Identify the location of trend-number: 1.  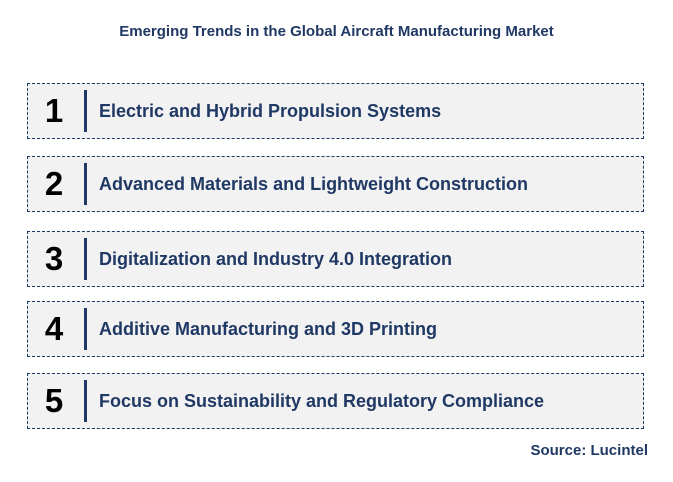
(54, 110).